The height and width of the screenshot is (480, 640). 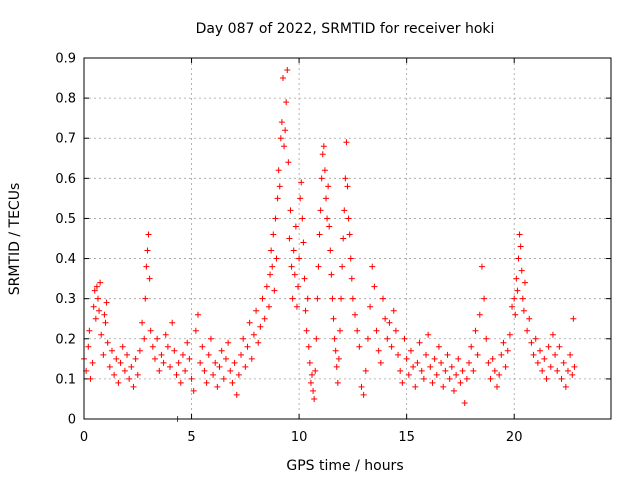 What do you see at coordinates (65, 179) in the screenshot?
I see `y-tick-label: 0.6` at bounding box center [65, 179].